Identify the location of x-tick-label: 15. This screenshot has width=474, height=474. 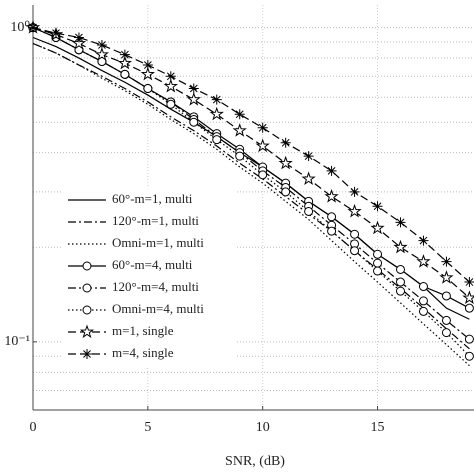
(378, 427).